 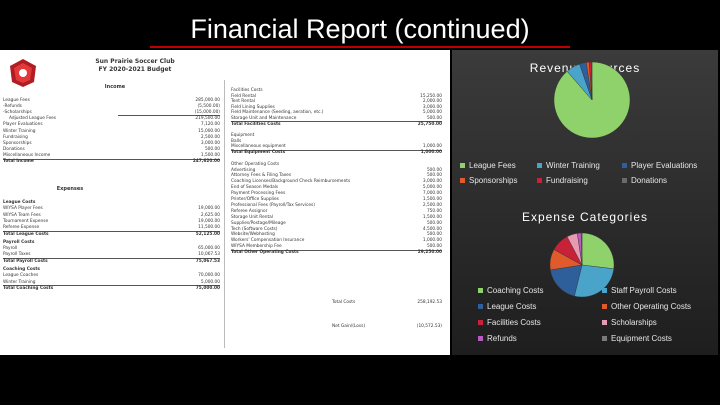 What do you see at coordinates (16, 100) in the screenshot?
I see `budget-row-label: League Fees` at bounding box center [16, 100].